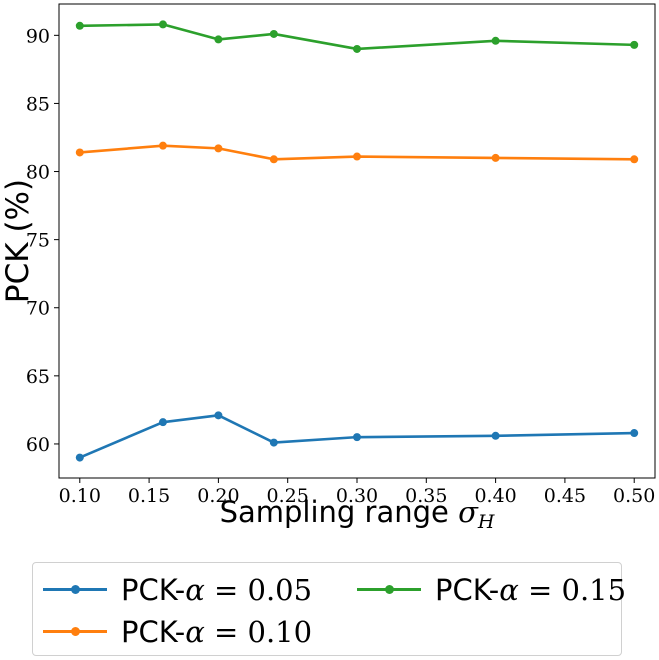 The image size is (659, 660). What do you see at coordinates (38, 445) in the screenshot?
I see `y-tick-label: 60` at bounding box center [38, 445].